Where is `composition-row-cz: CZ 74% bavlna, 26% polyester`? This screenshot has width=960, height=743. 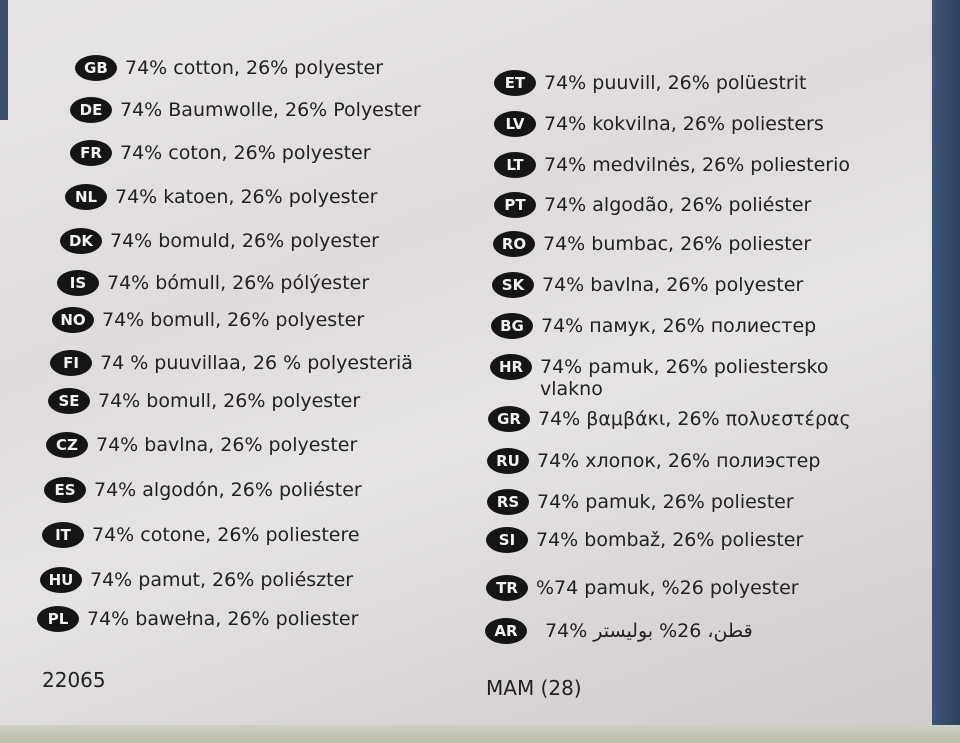 composition-row-cz: CZ 74% bavlna, 26% polyester is located at coordinates (201, 445).